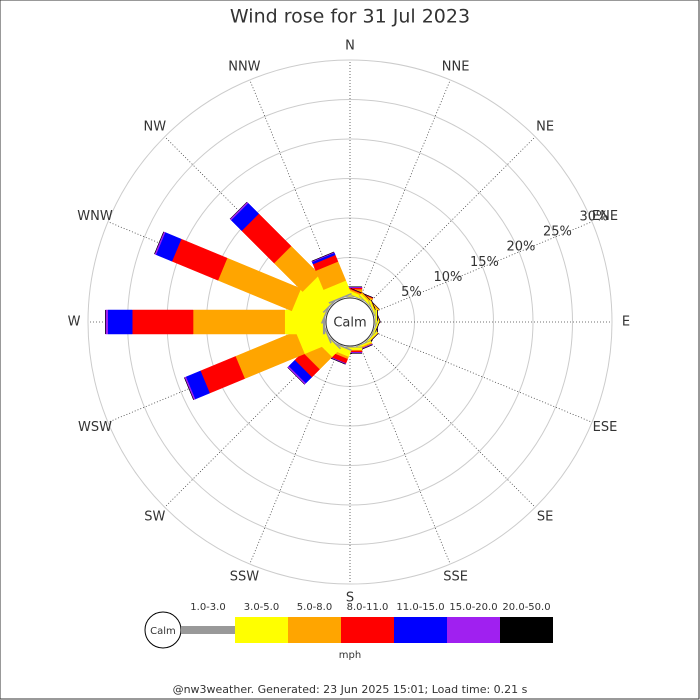 The width and height of the screenshot is (700, 700). Describe the element at coordinates (95, 216) in the screenshot. I see `direction-label: WNW` at that location.